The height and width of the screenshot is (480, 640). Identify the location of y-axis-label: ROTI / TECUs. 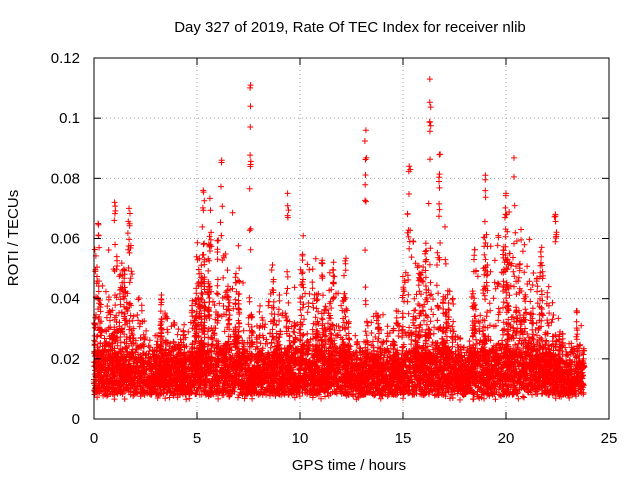
(13, 238).